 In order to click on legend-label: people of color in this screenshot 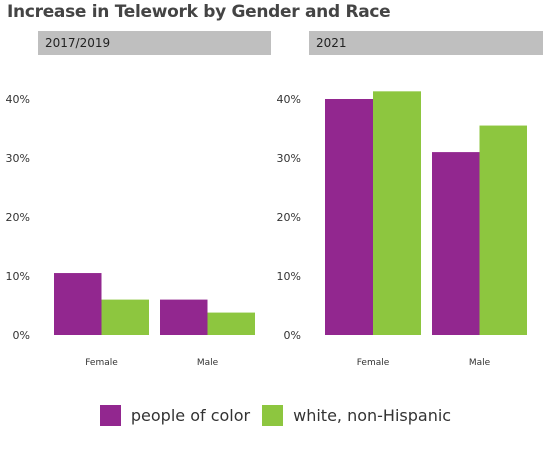, I will do `click(190, 415)`.